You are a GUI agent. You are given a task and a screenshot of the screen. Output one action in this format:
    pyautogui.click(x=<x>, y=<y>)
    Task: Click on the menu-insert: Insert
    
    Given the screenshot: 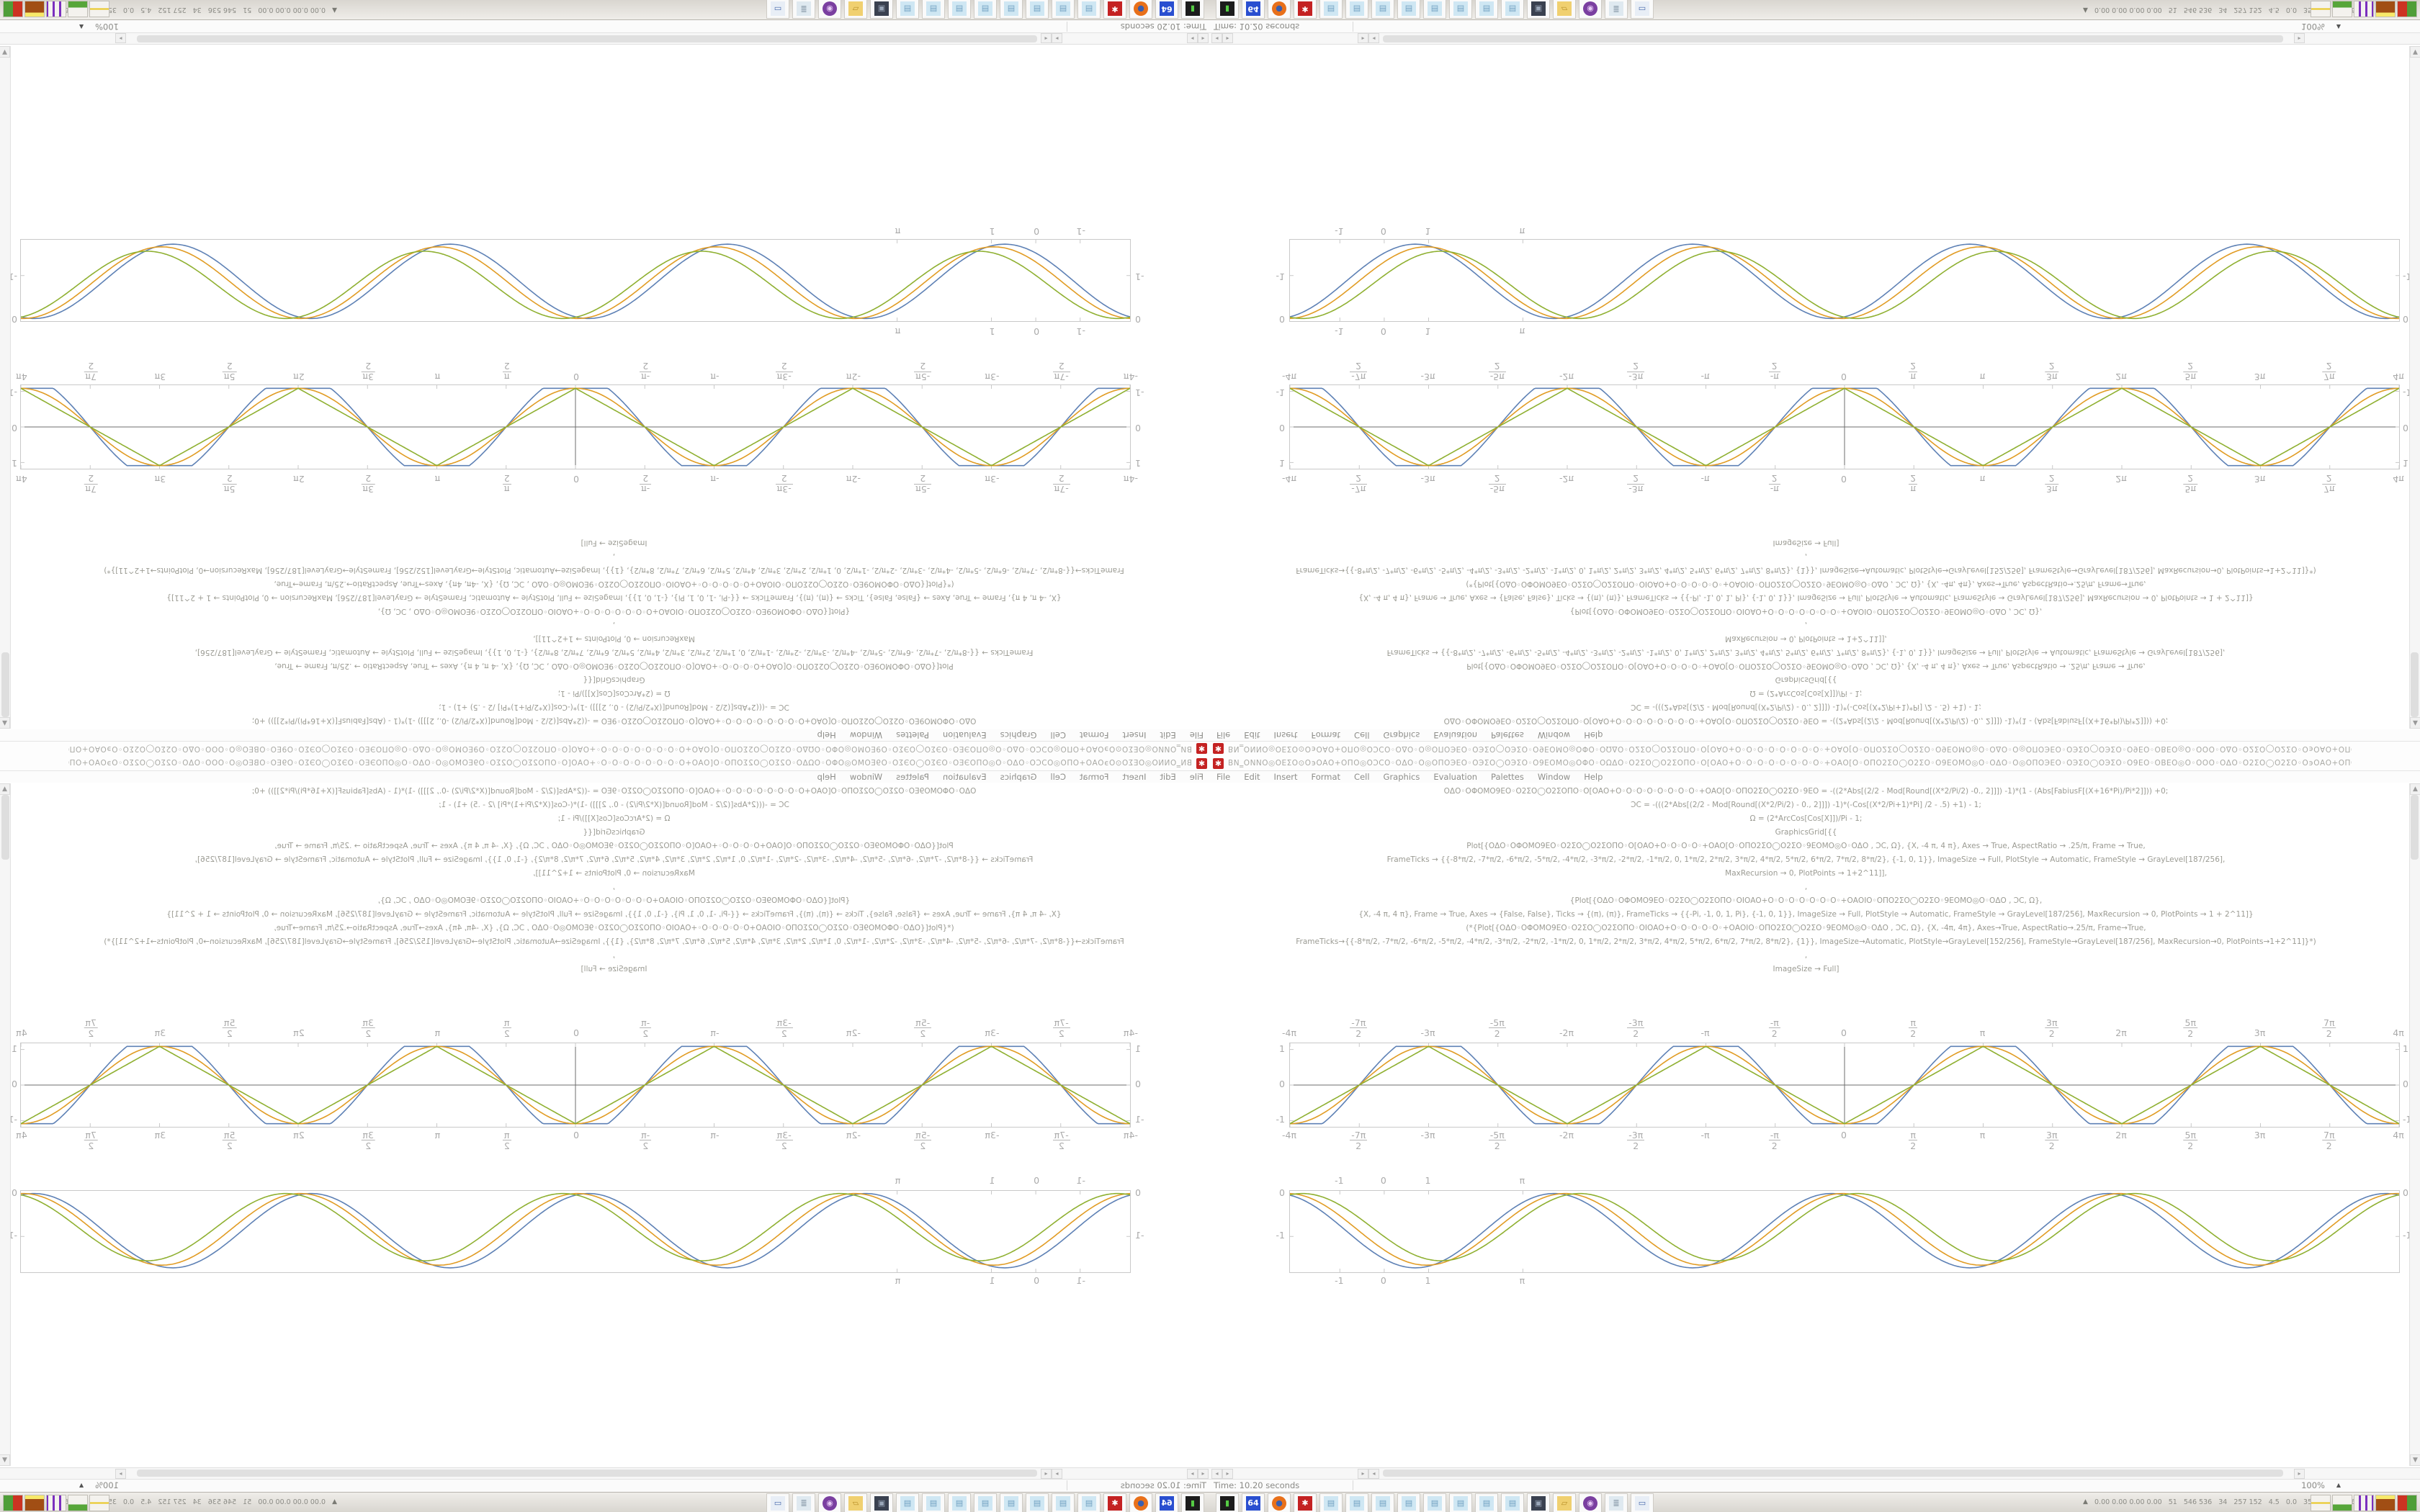 What is the action you would take?
    pyautogui.click(x=1285, y=735)
    